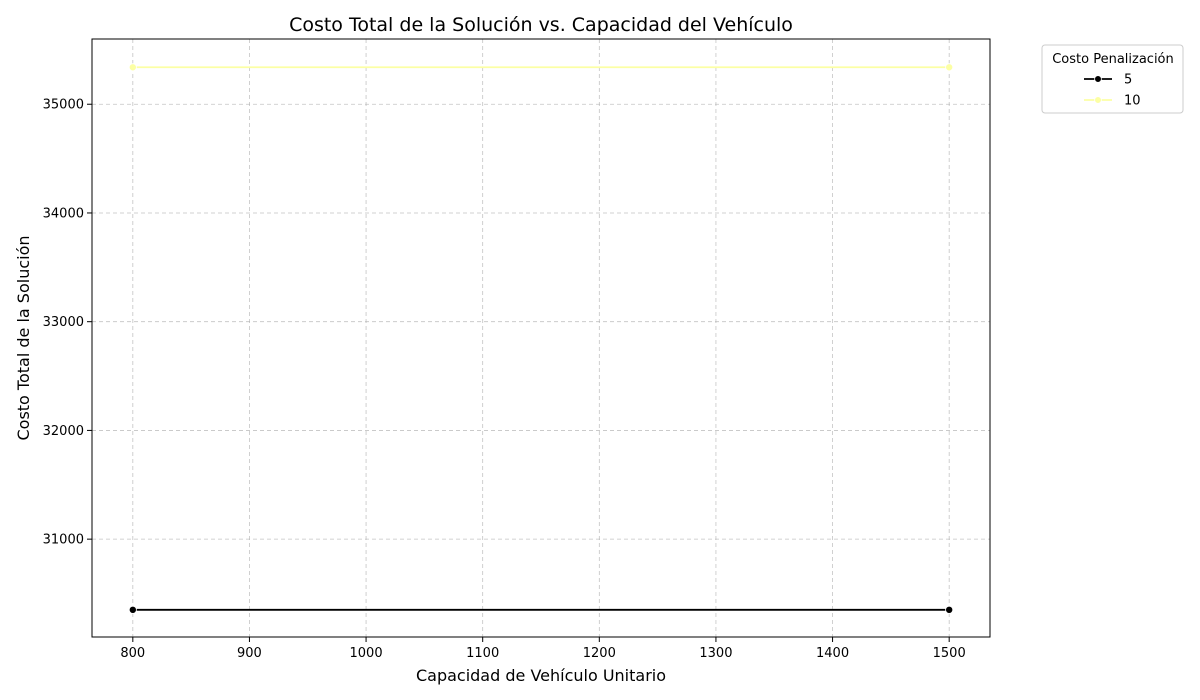 This screenshot has width=1200, height=700. What do you see at coordinates (366, 653) in the screenshot?
I see `x-tick-label: 1000` at bounding box center [366, 653].